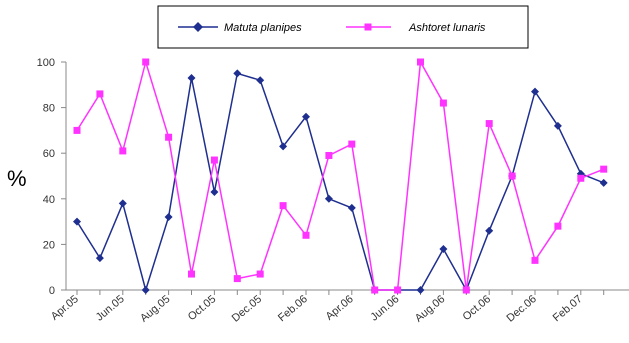 The height and width of the screenshot is (343, 629). Describe the element at coordinates (340, 308) in the screenshot. I see `x-tick-label: Apr.06` at that location.